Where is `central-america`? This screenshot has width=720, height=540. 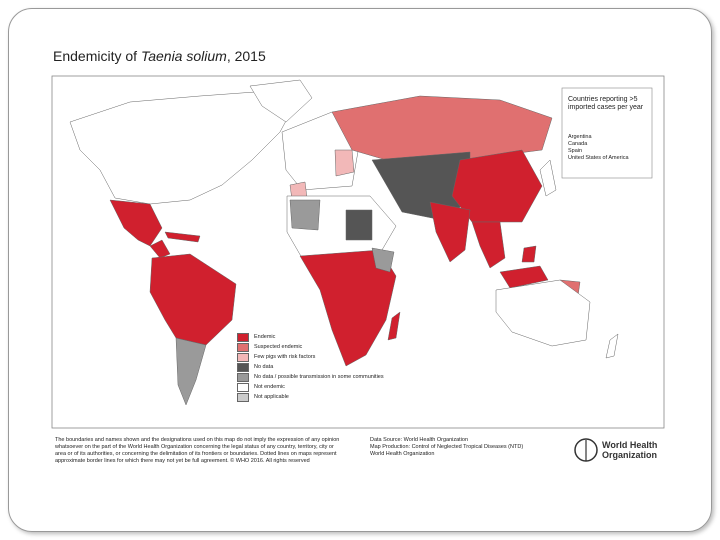 central-america is located at coordinates (160, 249).